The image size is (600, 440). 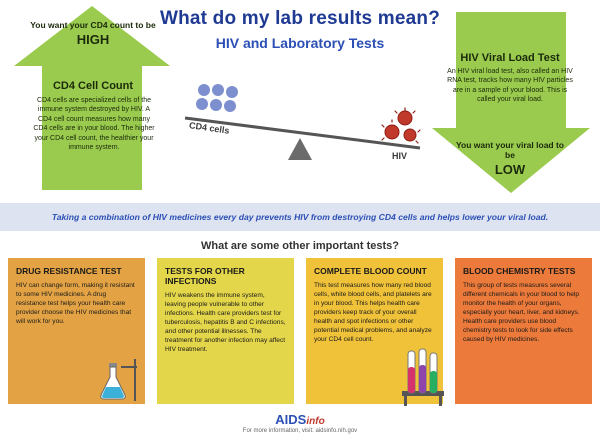 What do you see at coordinates (370, 271) in the screenshot?
I see `card-title: COMPLETE BLOOD COUNT` at bounding box center [370, 271].